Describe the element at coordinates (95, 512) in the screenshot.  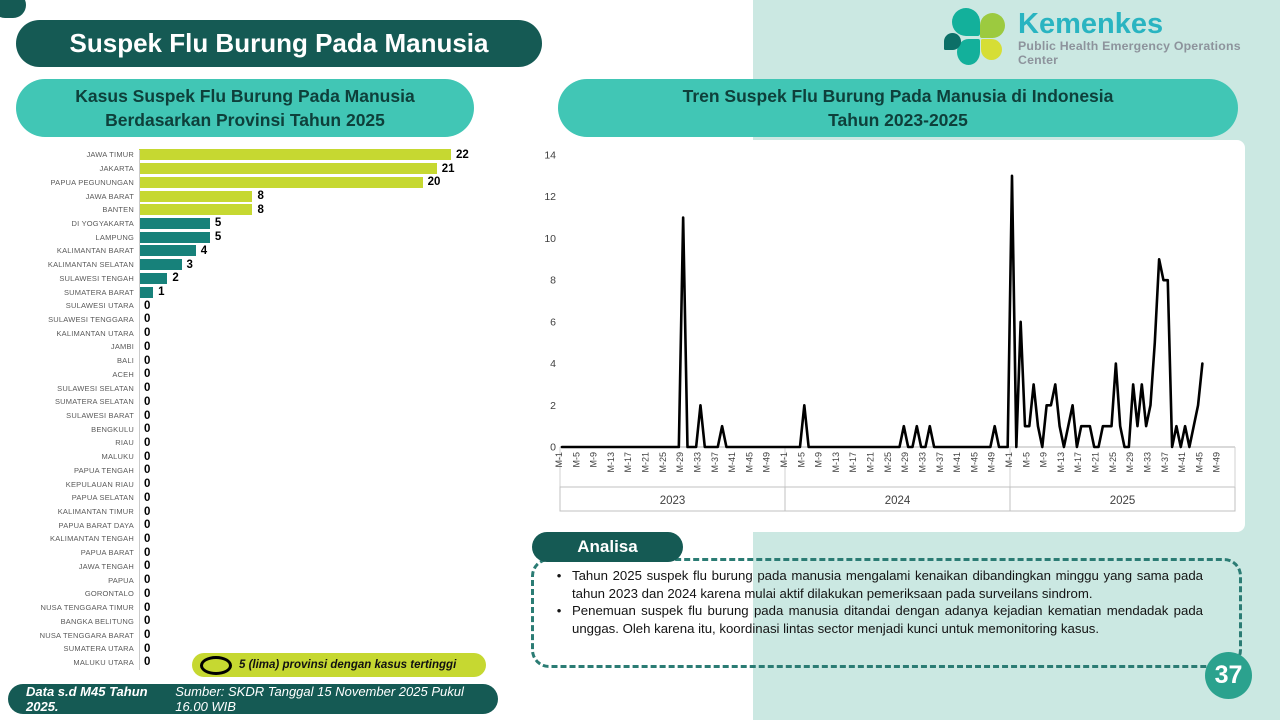
I see `bar-category-label: KALIMANTAN TIMUR` at that location.